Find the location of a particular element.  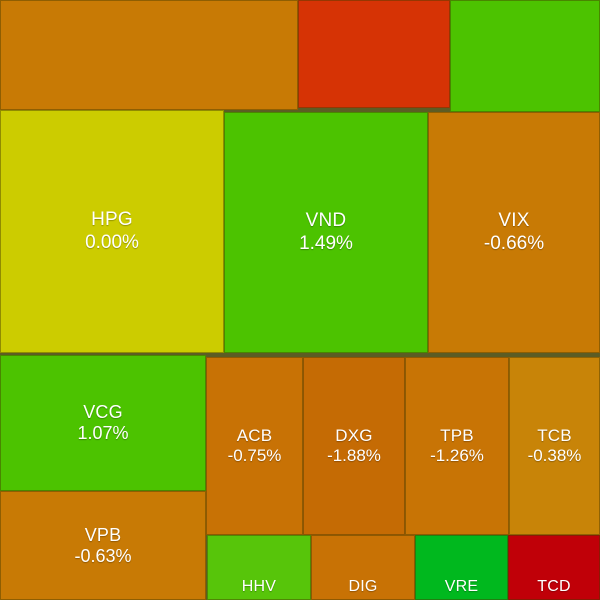

tile-ticker-label: VPB is located at coordinates (103, 534).